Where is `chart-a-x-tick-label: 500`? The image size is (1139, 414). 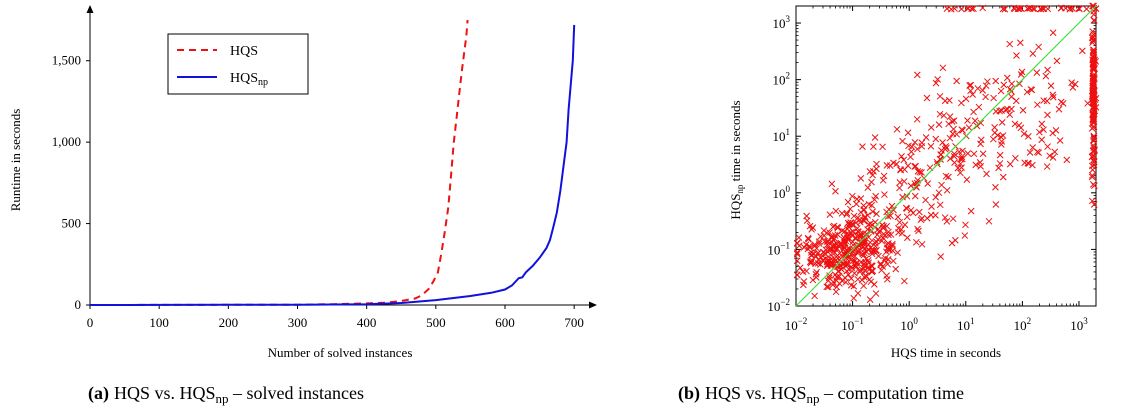
chart-a-x-tick-label: 500 is located at coordinates (436, 322).